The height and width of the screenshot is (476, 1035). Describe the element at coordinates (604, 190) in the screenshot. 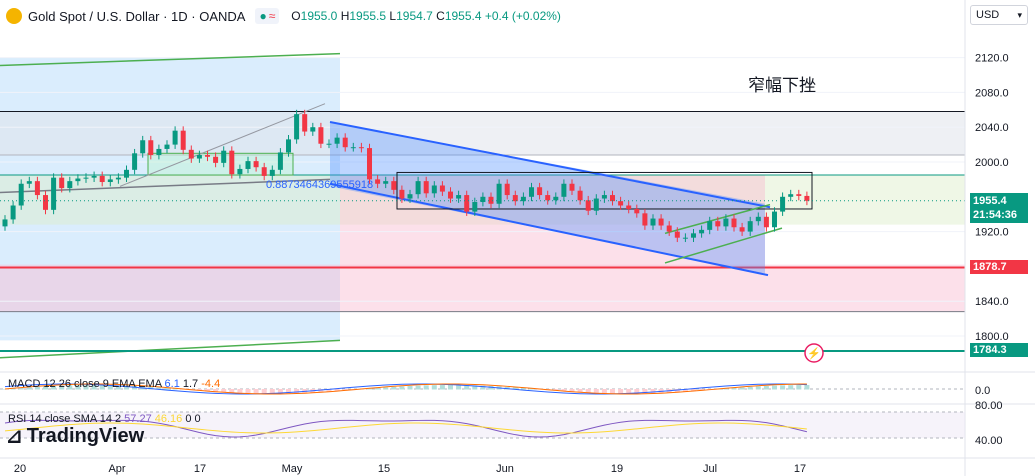

I see `range-box` at that location.